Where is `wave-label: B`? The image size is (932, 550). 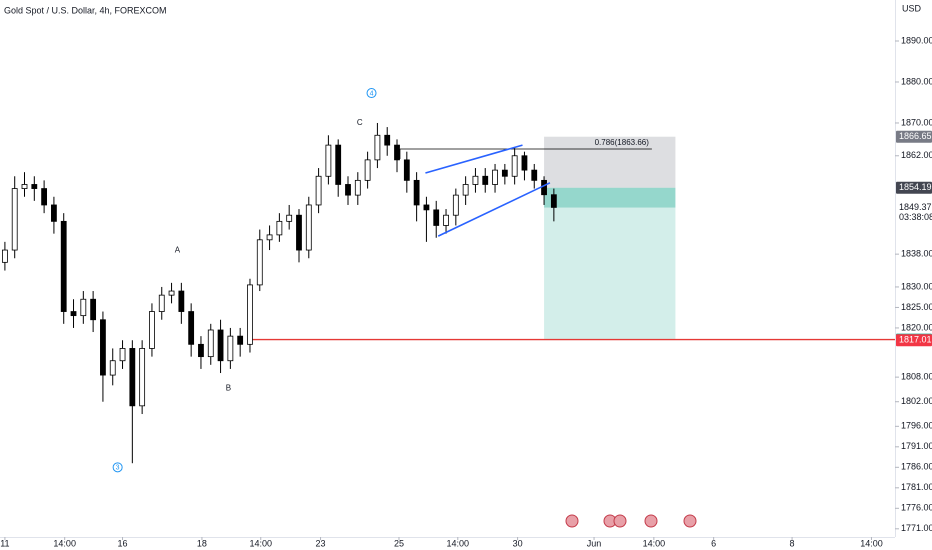
wave-label: B is located at coordinates (228, 387).